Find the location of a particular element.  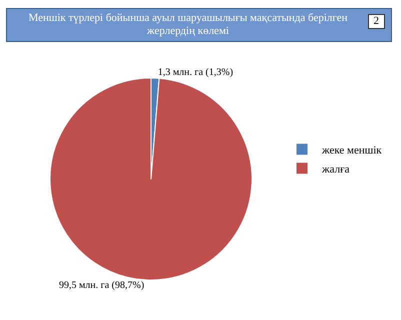

legend-label: жалға is located at coordinates (335, 170).